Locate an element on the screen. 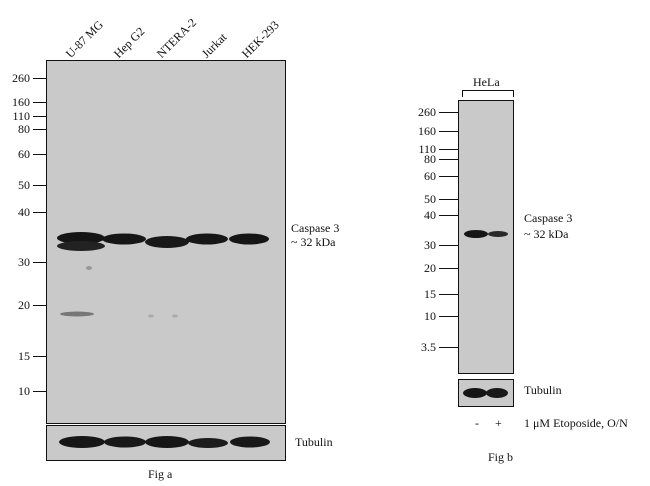 The height and width of the screenshot is (486, 650). tubulin-bands-b is located at coordinates (485, 393).